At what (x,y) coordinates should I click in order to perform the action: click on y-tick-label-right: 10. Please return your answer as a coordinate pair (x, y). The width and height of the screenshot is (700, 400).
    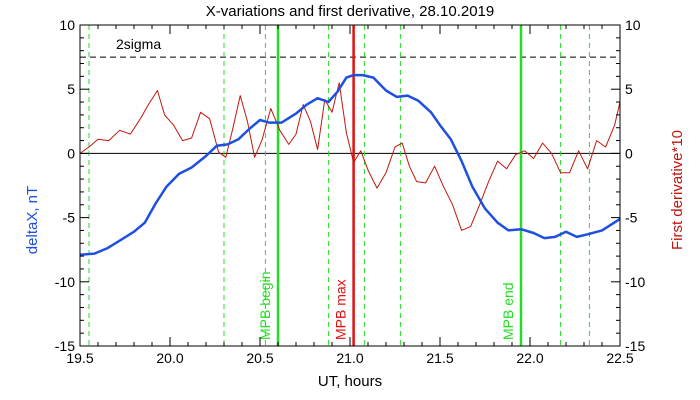
    Looking at the image, I should click on (633, 25).